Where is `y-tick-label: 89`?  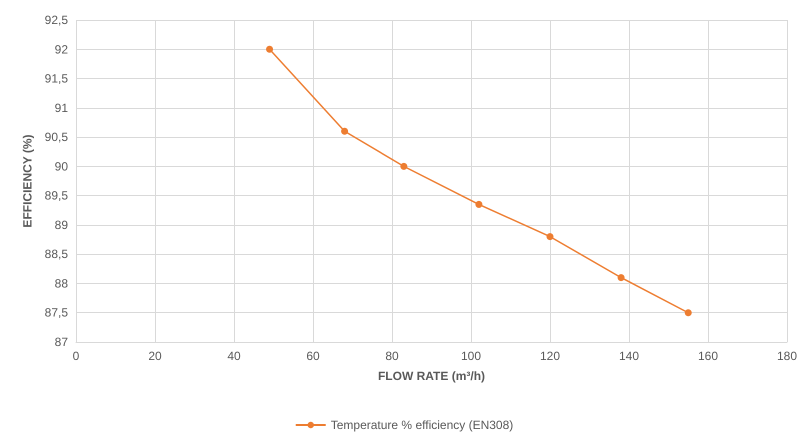
y-tick-label: 89 is located at coordinates (61, 225).